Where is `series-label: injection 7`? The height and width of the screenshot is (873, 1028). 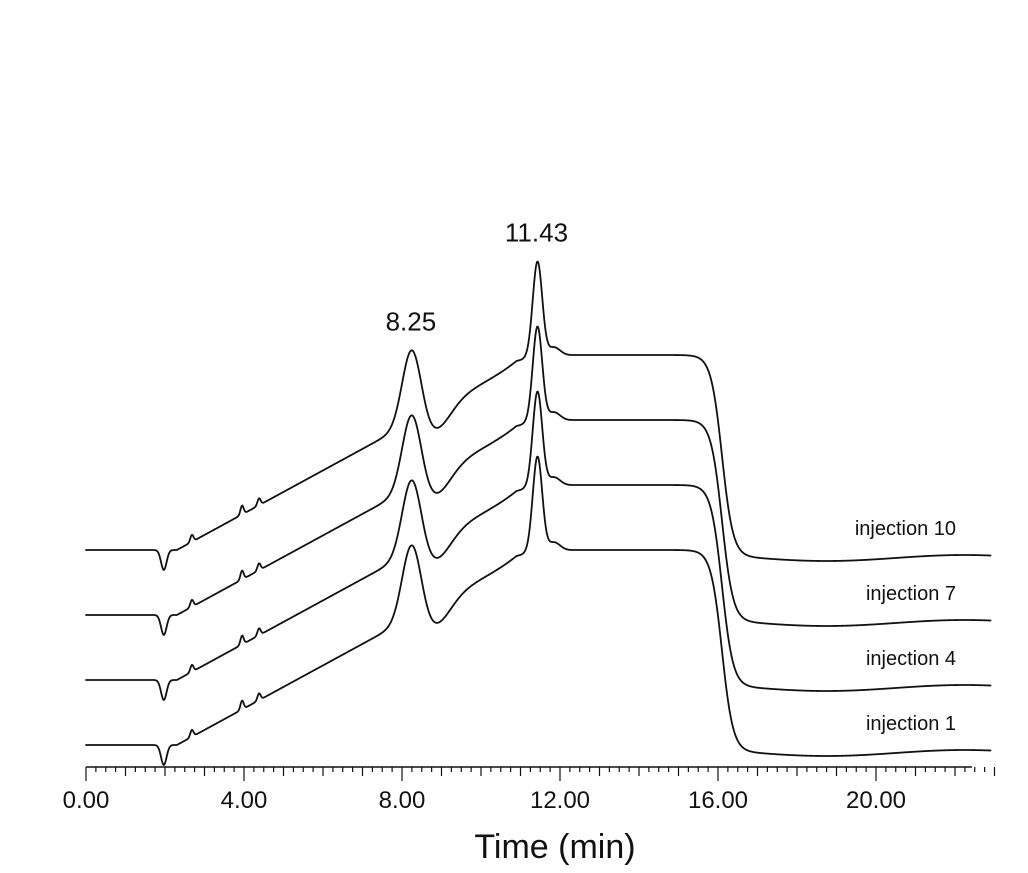
series-label: injection 7 is located at coordinates (911, 594).